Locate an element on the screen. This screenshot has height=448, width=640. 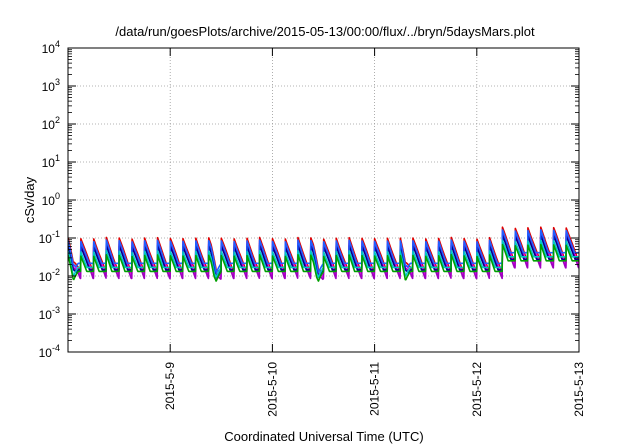
x-tick-label: 2015-5-13 is located at coordinates (579, 389).